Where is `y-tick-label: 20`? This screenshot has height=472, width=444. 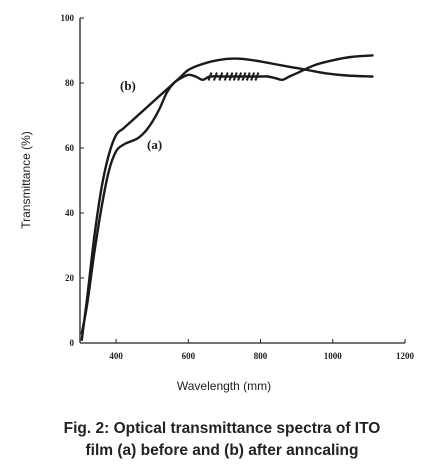
y-tick-label: 20 is located at coordinates (70, 278).